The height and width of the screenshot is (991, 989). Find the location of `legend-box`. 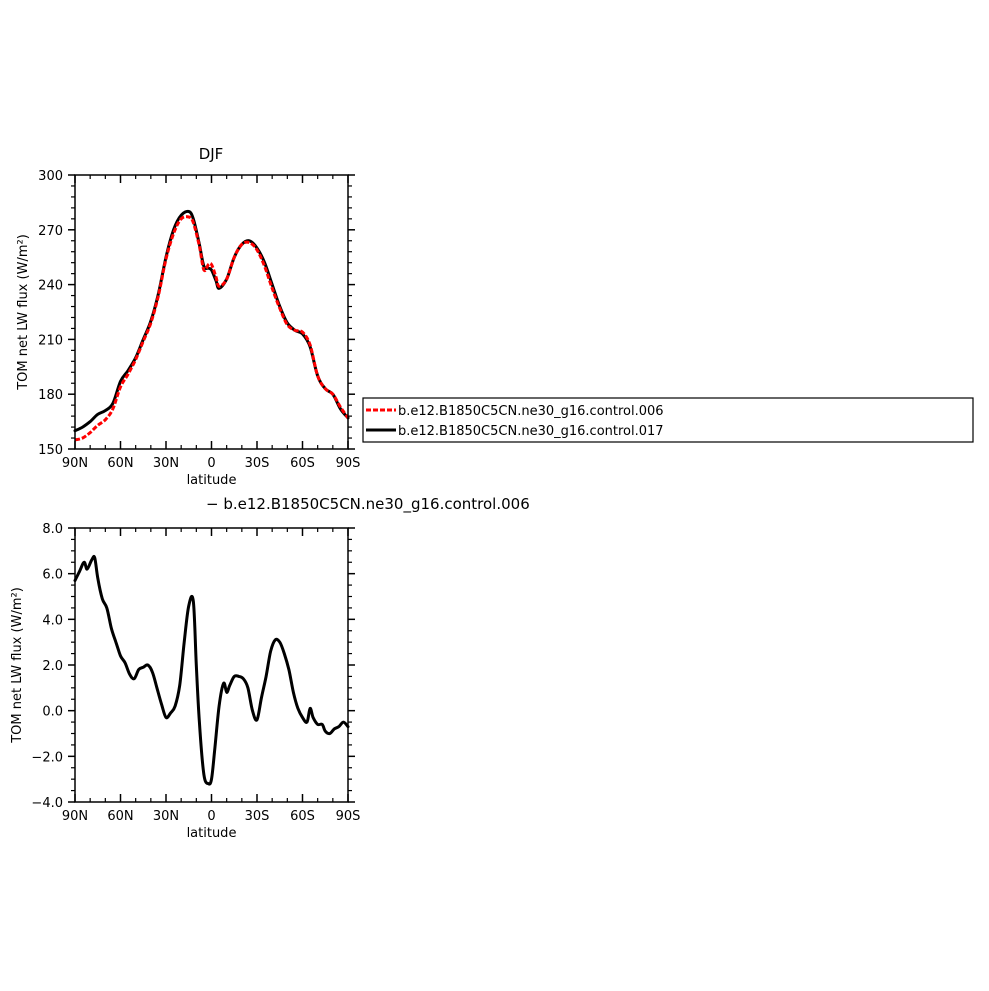

legend-box is located at coordinates (668, 420).